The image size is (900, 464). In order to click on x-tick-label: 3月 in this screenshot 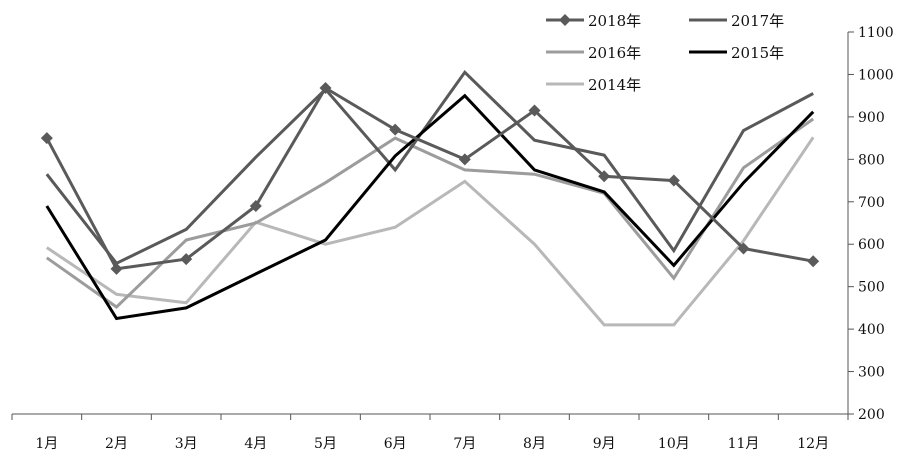, I will do `click(186, 444)`.